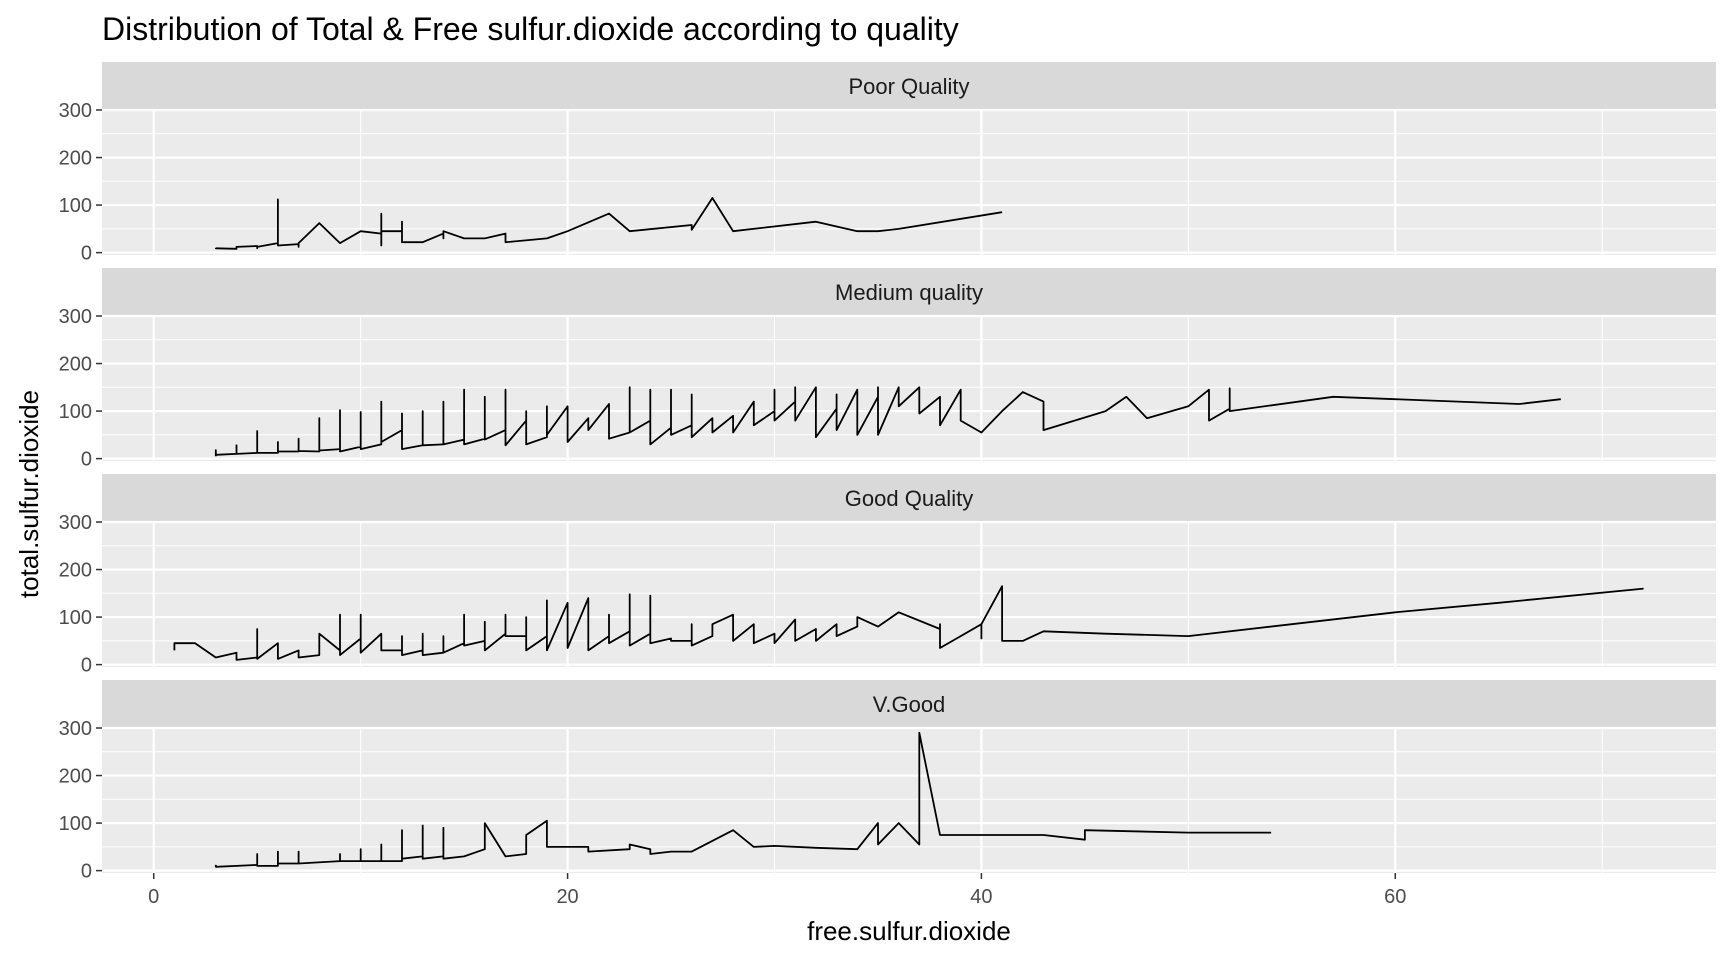  What do you see at coordinates (153, 897) in the screenshot?
I see `x-tick-label: 0` at bounding box center [153, 897].